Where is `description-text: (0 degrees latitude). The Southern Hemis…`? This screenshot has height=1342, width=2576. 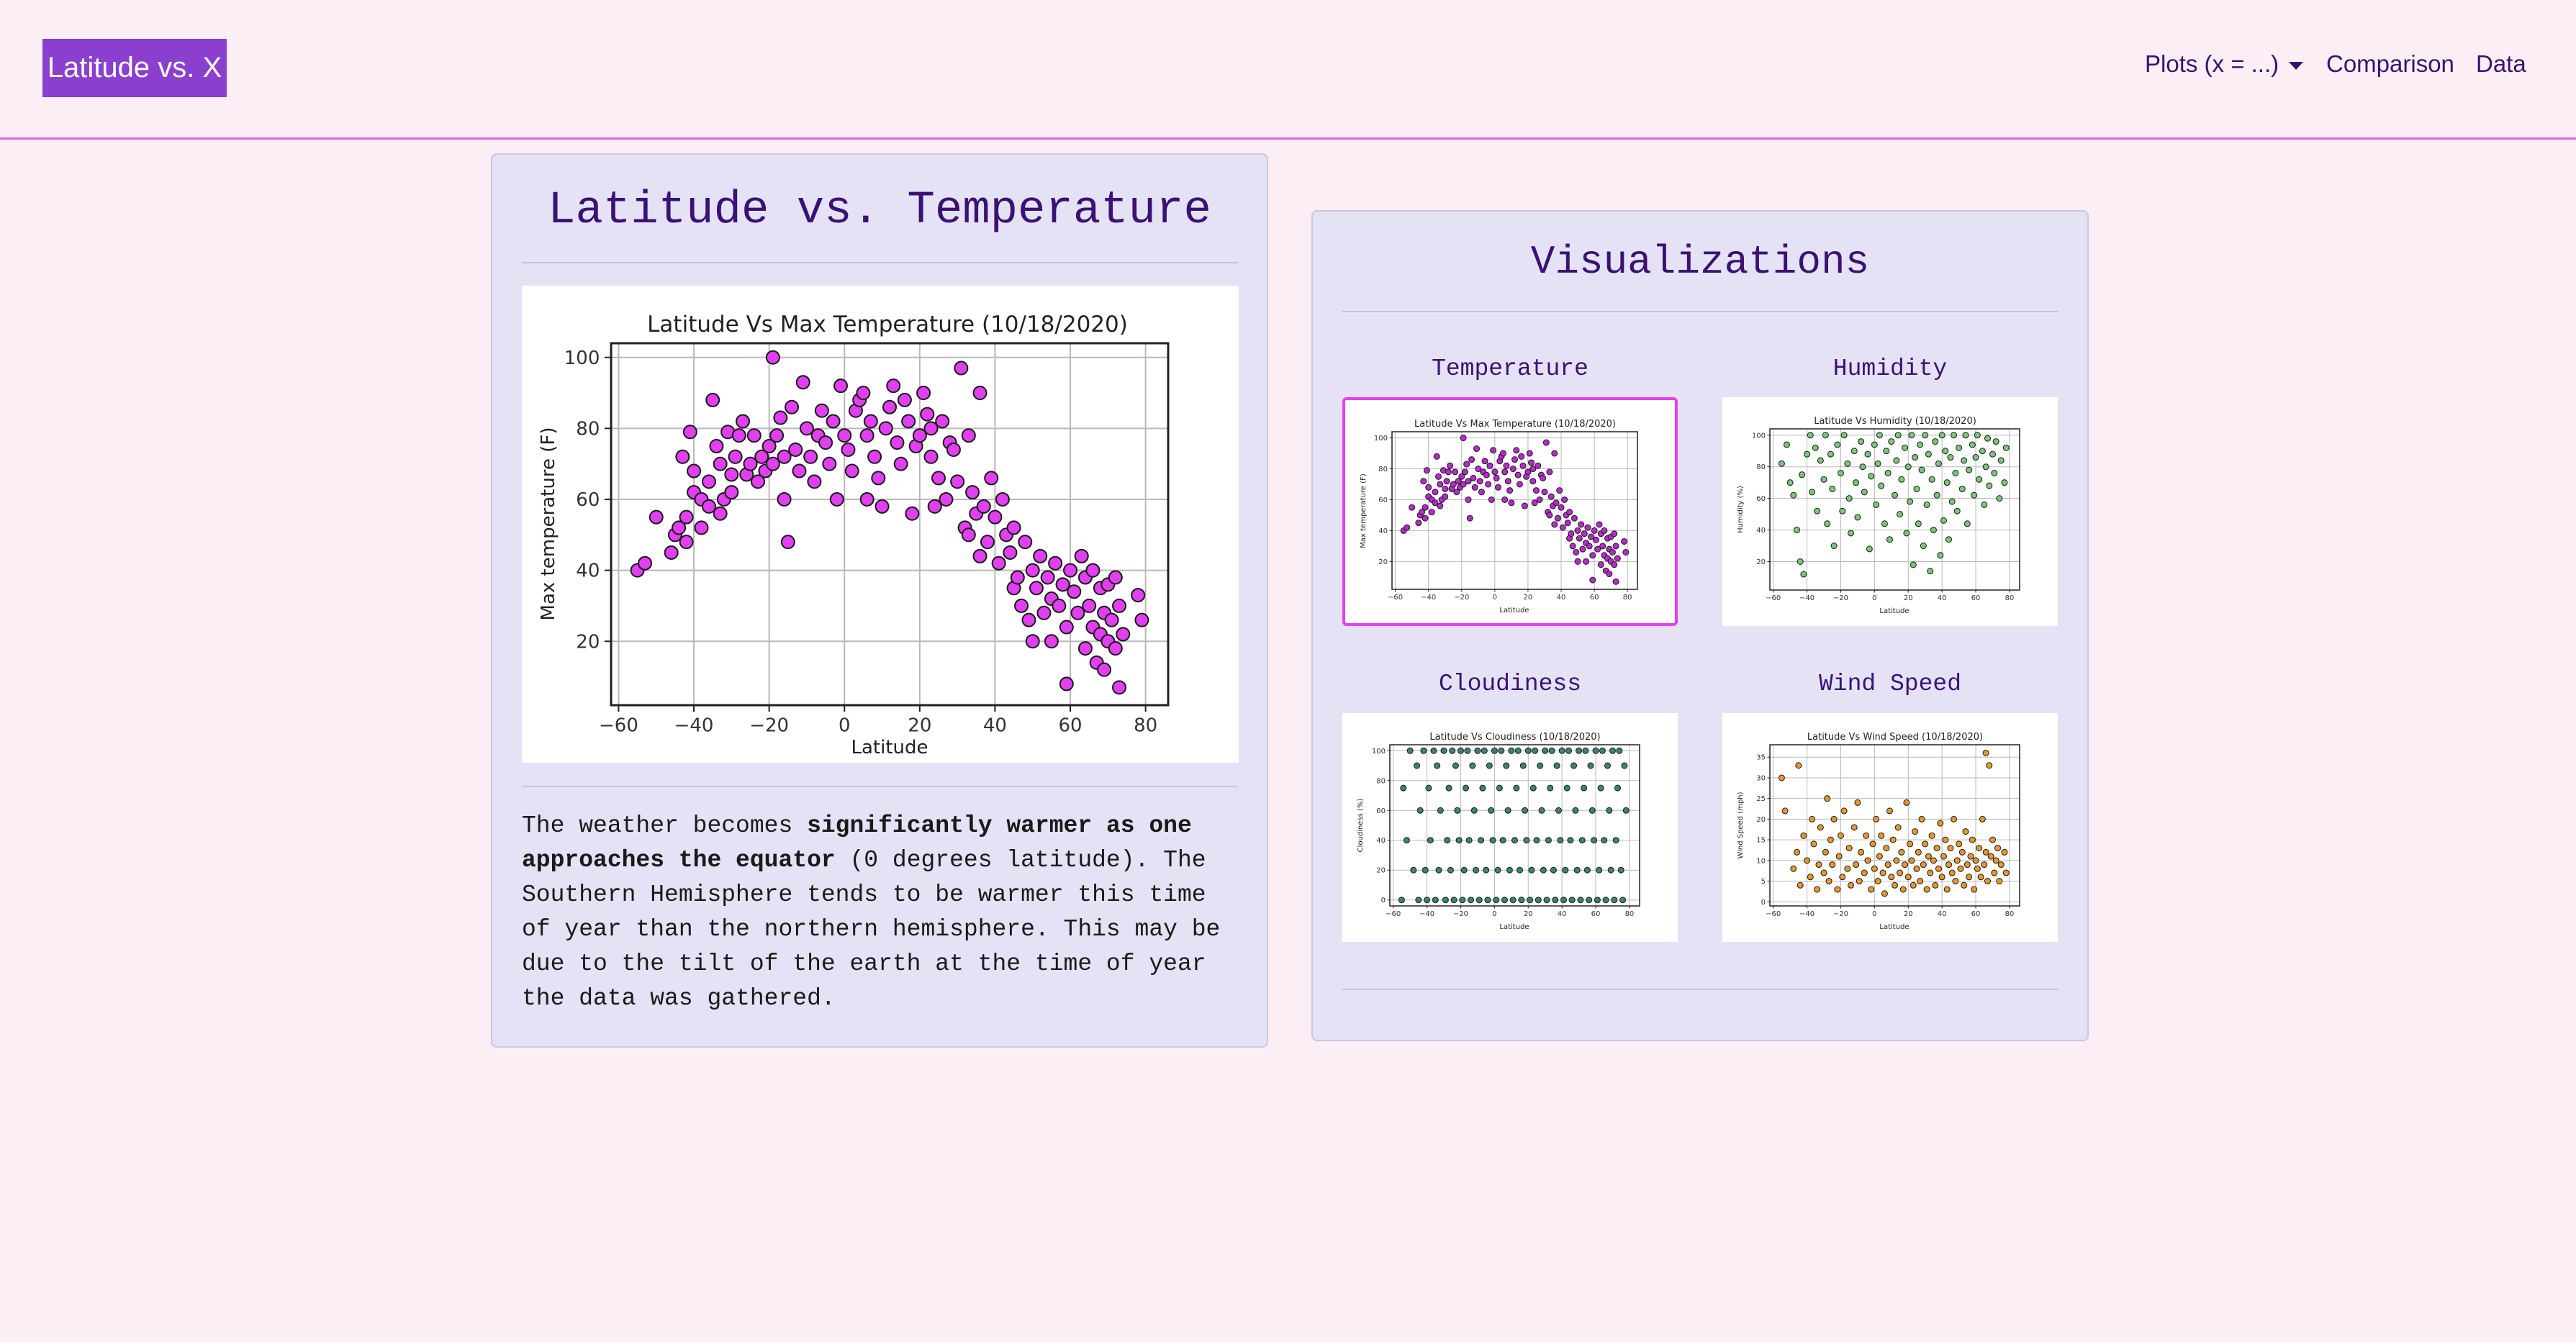
description-text: (0 degrees latitude). The Southern Hemis… is located at coordinates (871, 929).